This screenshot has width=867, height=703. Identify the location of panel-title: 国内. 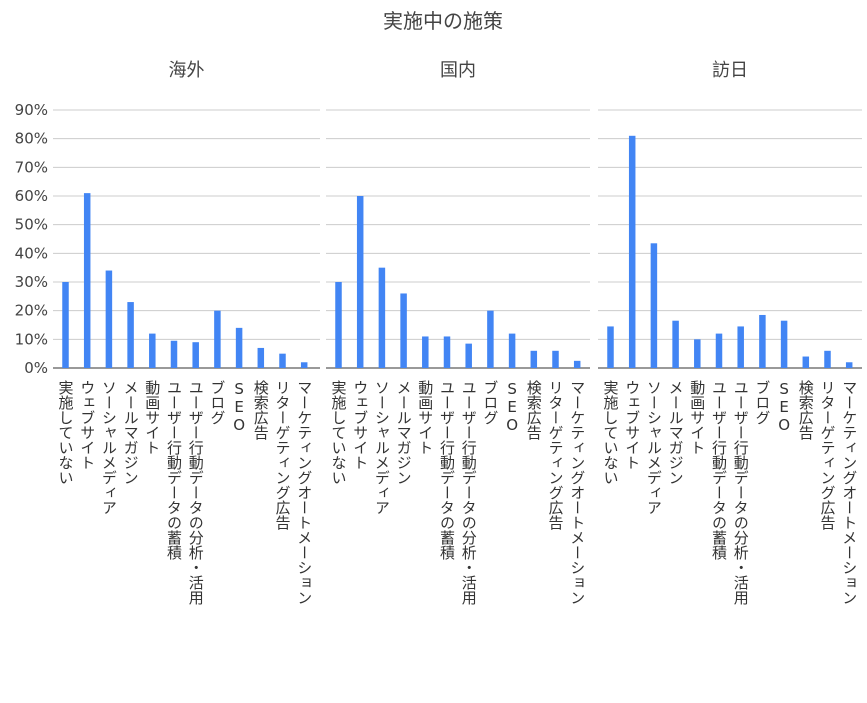
(458, 70).